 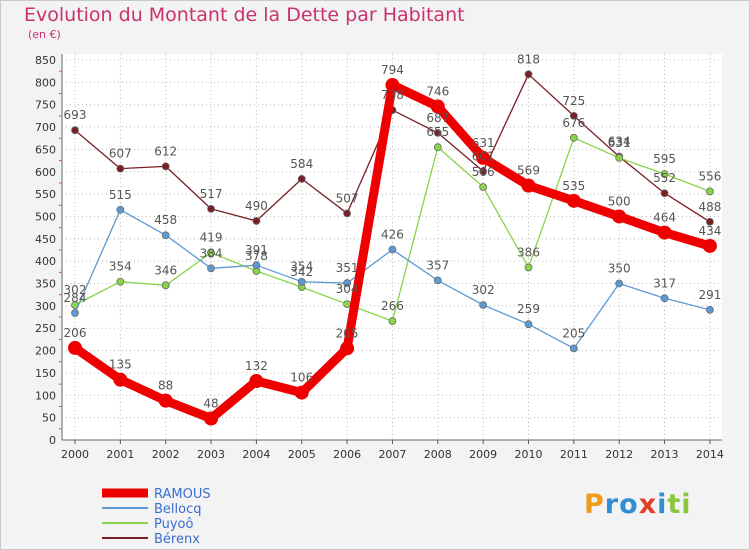 What do you see at coordinates (573, 101) in the screenshot?
I see `data-label-b-renx: 725` at bounding box center [573, 101].